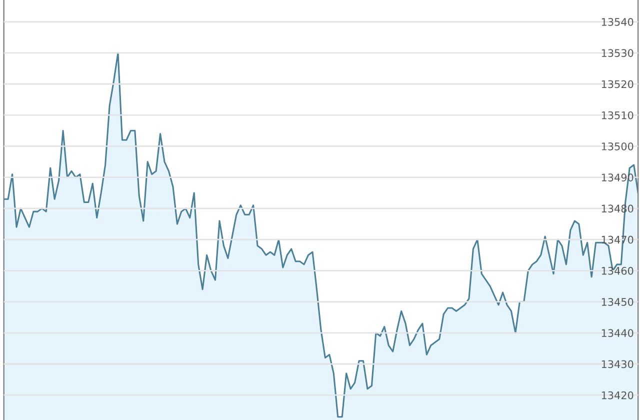 This screenshot has width=640, height=420. Describe the element at coordinates (618, 395) in the screenshot. I see `y-tick-label: 13420` at that location.